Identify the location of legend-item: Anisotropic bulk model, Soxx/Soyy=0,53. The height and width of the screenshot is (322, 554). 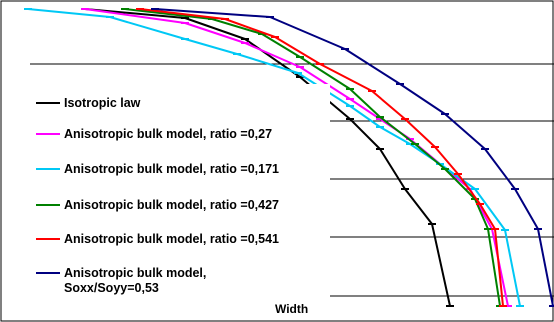
(121, 280).